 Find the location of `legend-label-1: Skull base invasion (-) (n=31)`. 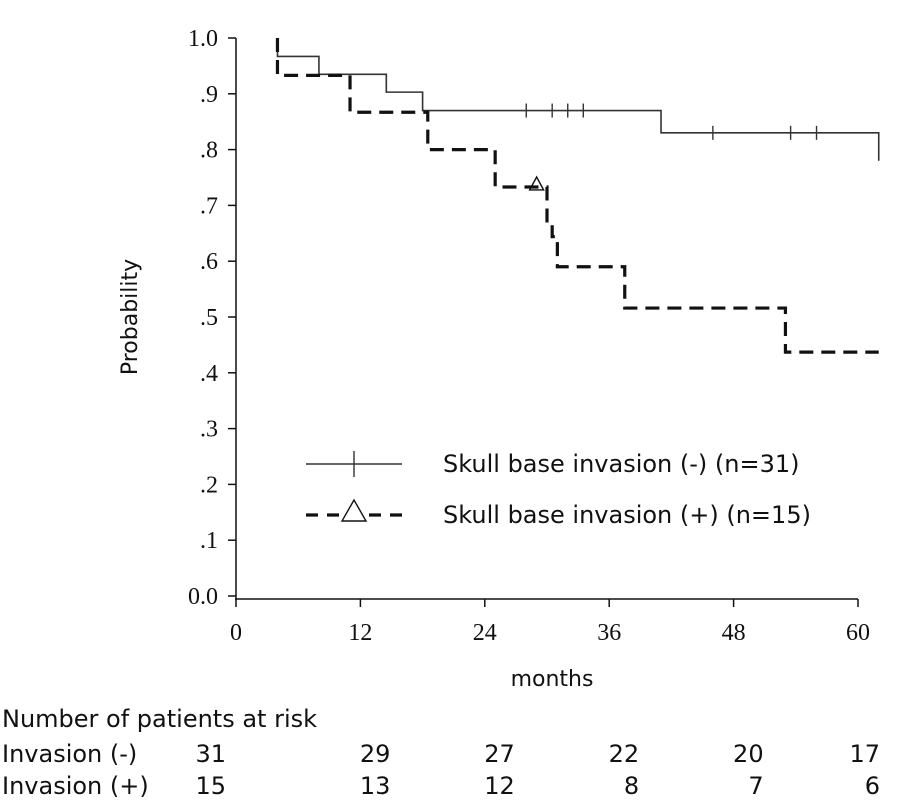

legend-label-1: Skull base invasion (-) (n=31) is located at coordinates (621, 464).